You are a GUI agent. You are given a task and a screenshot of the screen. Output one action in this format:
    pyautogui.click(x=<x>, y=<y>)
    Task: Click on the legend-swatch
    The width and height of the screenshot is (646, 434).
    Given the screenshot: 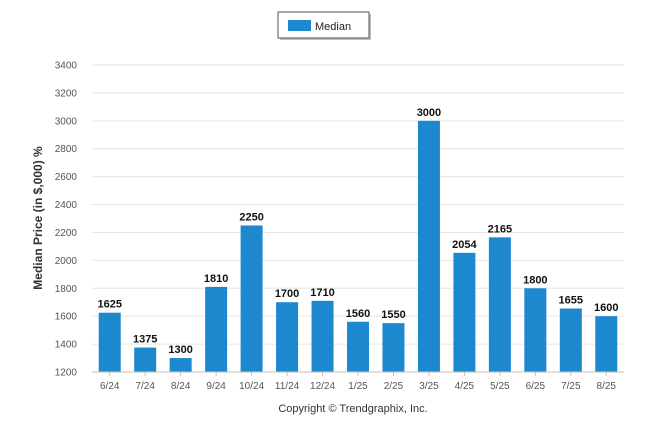 What is the action you would take?
    pyautogui.click(x=299, y=25)
    